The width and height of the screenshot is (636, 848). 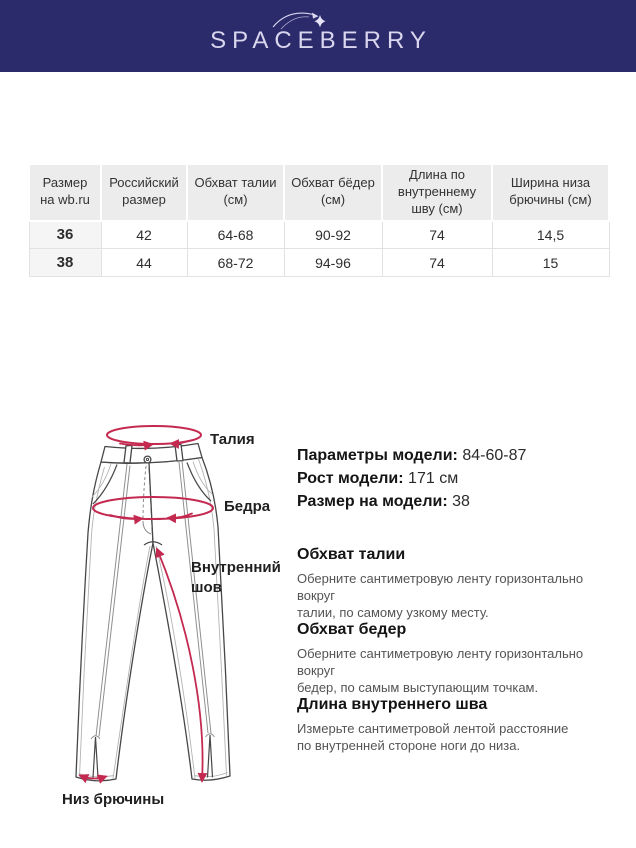 What do you see at coordinates (550, 263) in the screenshot?
I see `cell-hem-width: 15` at bounding box center [550, 263].